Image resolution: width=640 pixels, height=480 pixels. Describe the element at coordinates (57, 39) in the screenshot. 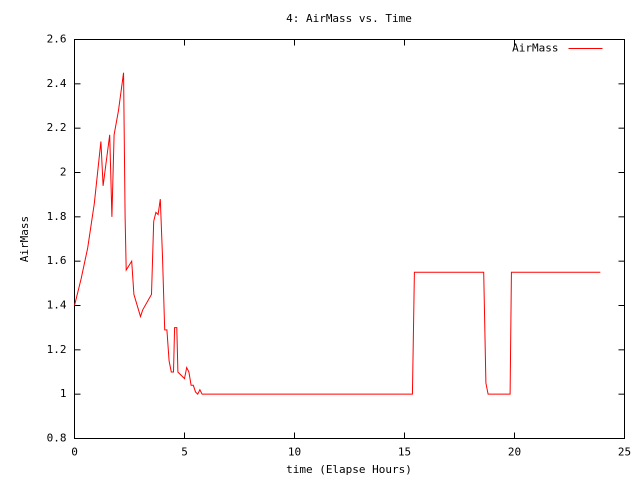

I see `y-tick-label: 2.6` at that location.